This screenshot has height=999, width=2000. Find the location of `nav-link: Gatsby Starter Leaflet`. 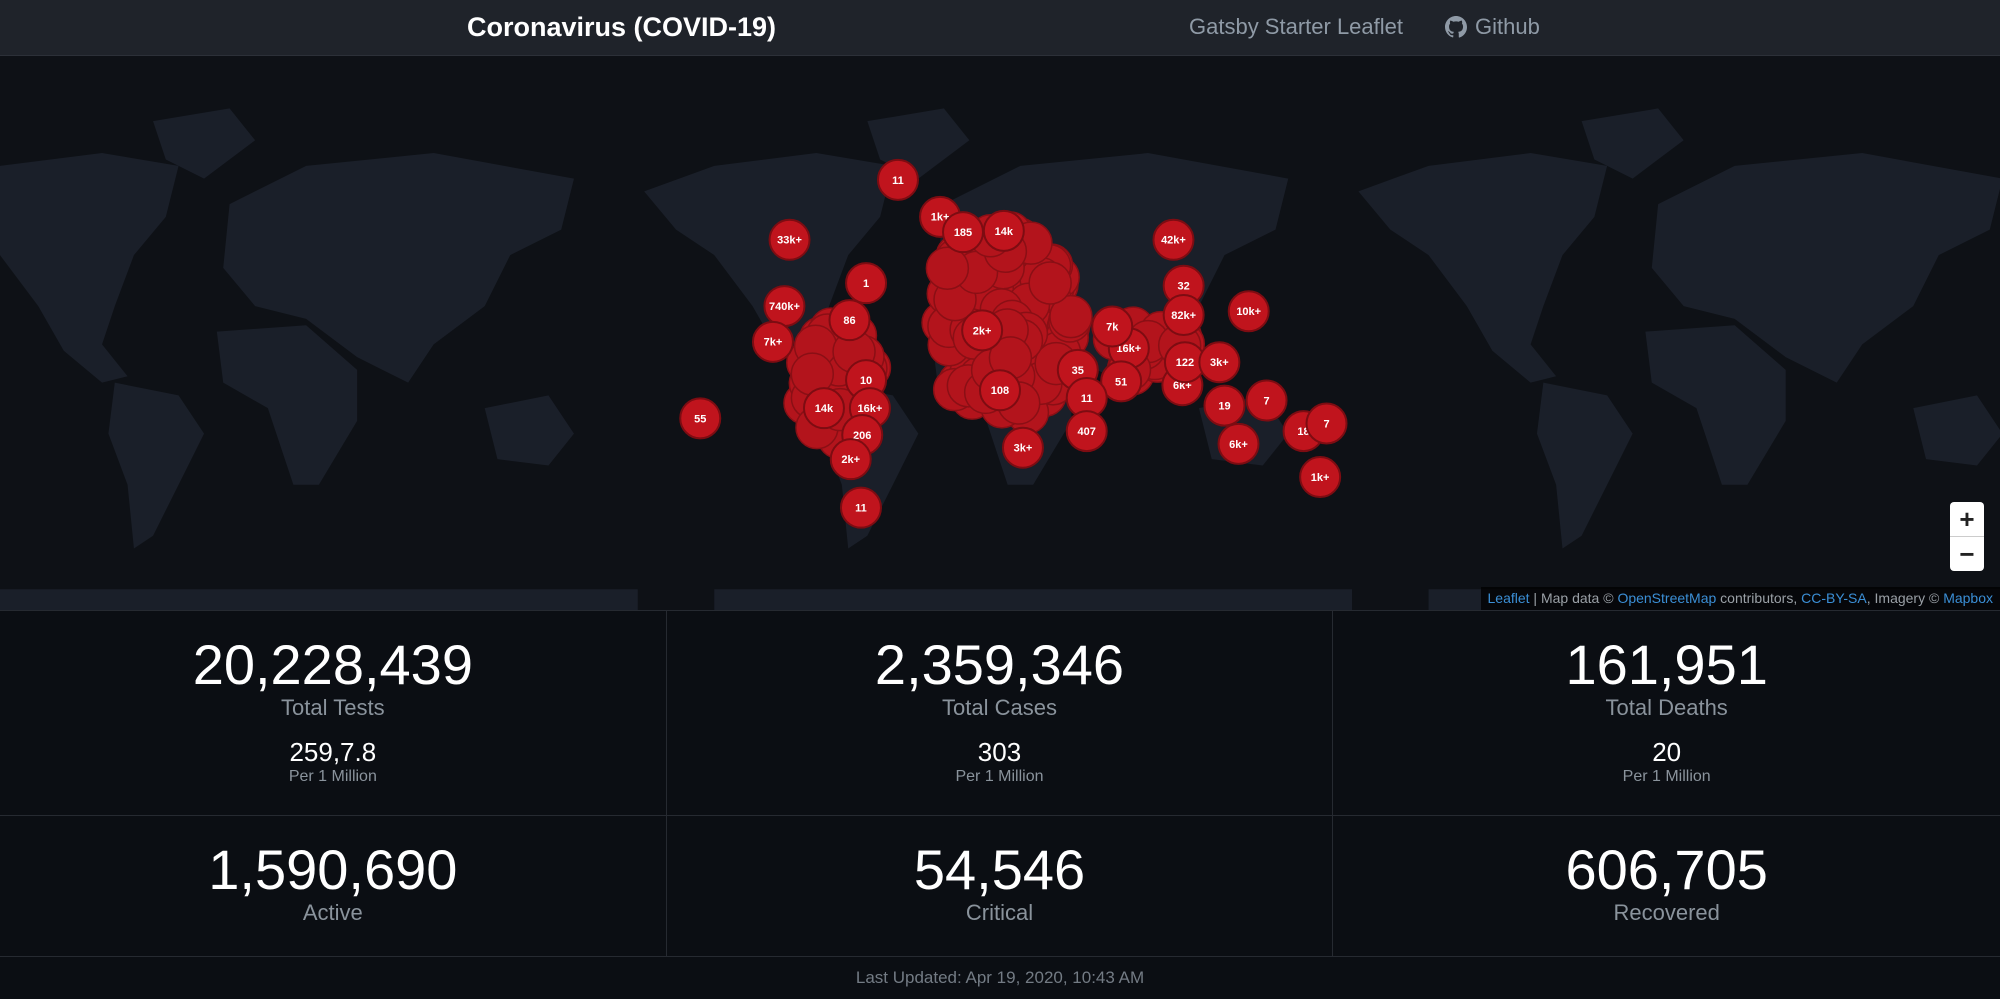

nav-link: Gatsby Starter Leaflet is located at coordinates (1296, 26).